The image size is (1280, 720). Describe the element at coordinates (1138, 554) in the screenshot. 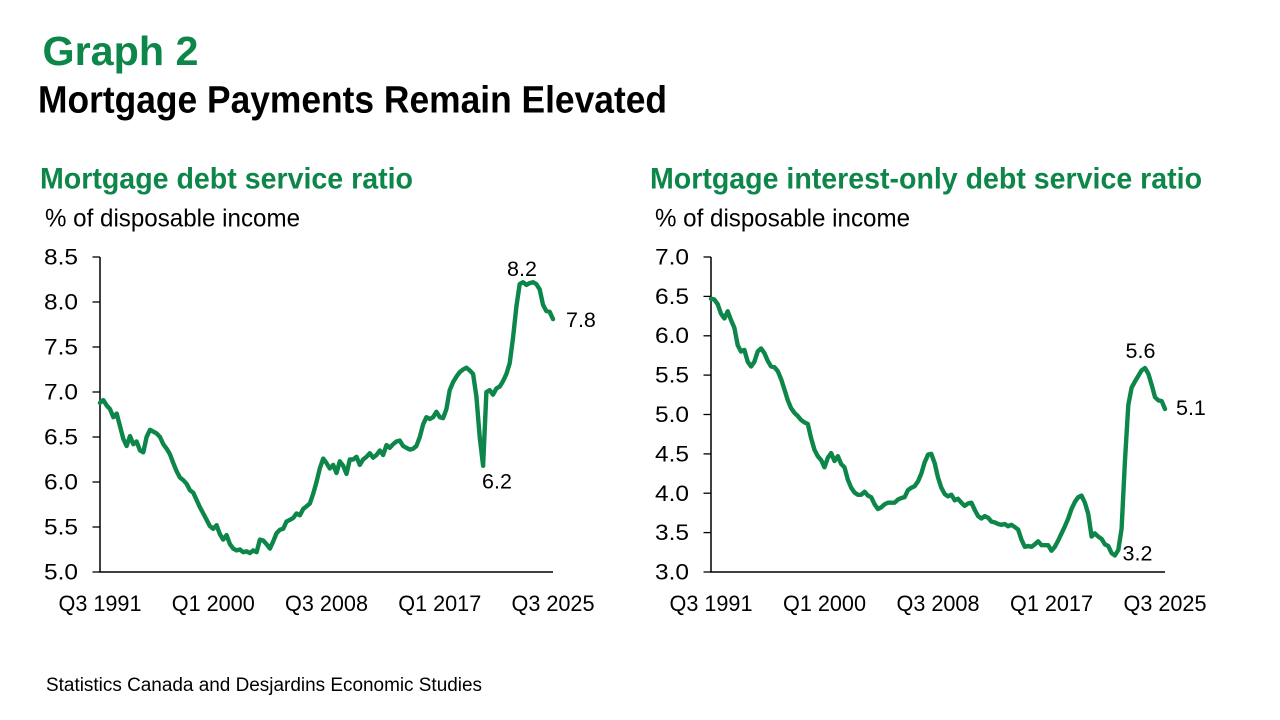

I see `svg-text: 3.2` at that location.